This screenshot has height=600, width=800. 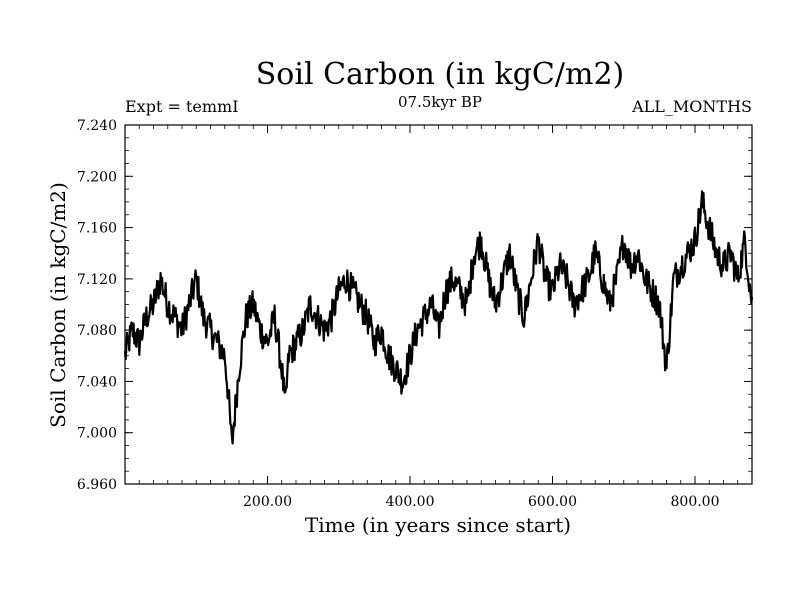 What do you see at coordinates (97, 382) in the screenshot?
I see `y-tick-label: 7.040` at bounding box center [97, 382].